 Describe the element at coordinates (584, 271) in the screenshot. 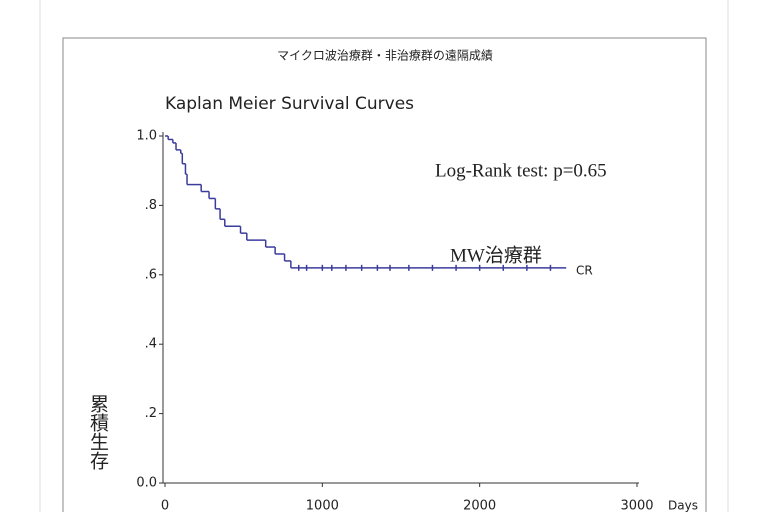

I see `annotation: CR` at that location.